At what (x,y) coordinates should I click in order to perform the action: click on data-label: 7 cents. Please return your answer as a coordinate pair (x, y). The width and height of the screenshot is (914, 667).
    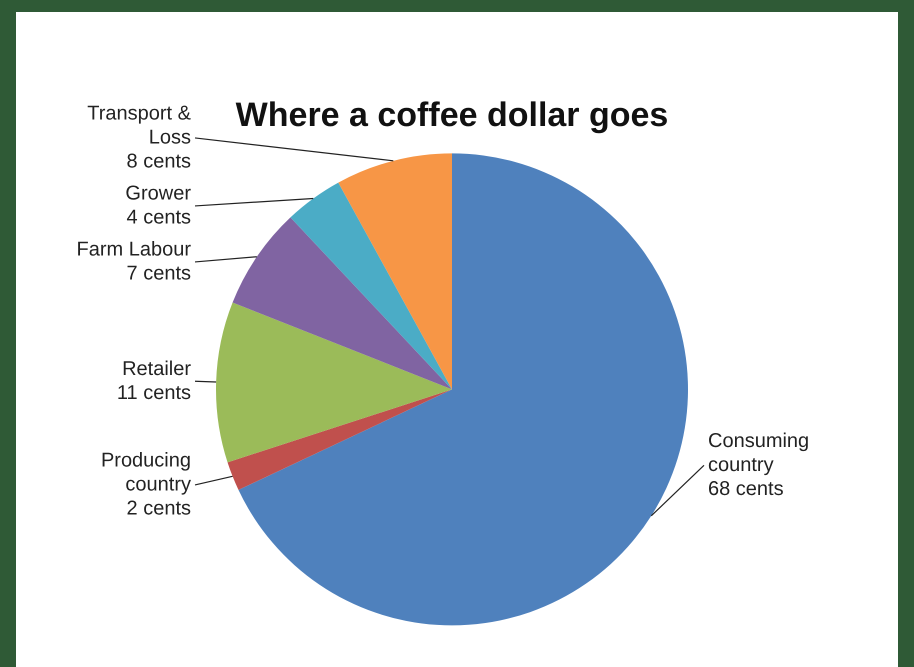
    Looking at the image, I should click on (158, 273).